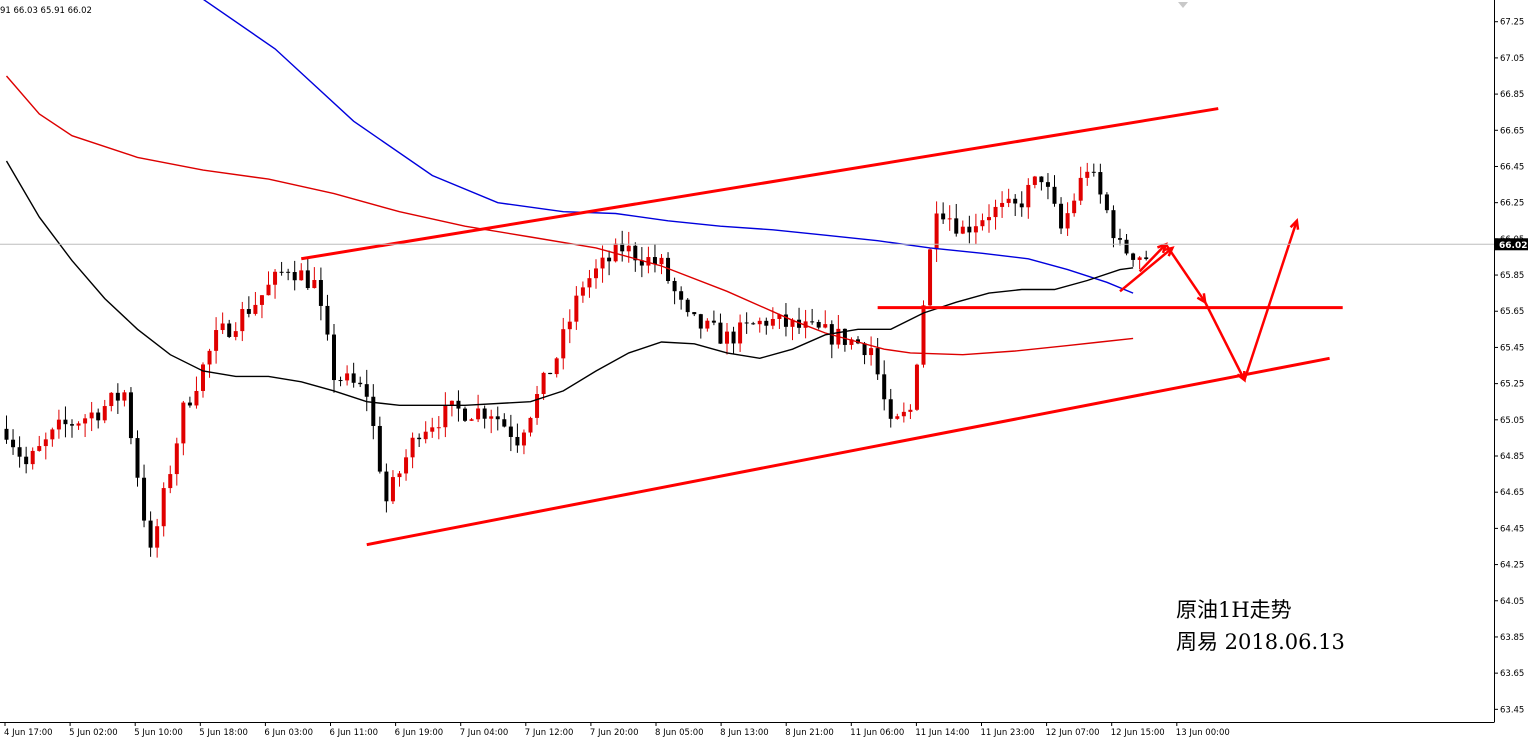 The image size is (1529, 748). What do you see at coordinates (1512, 95) in the screenshot?
I see `y-tick-label: 66.85` at bounding box center [1512, 95].